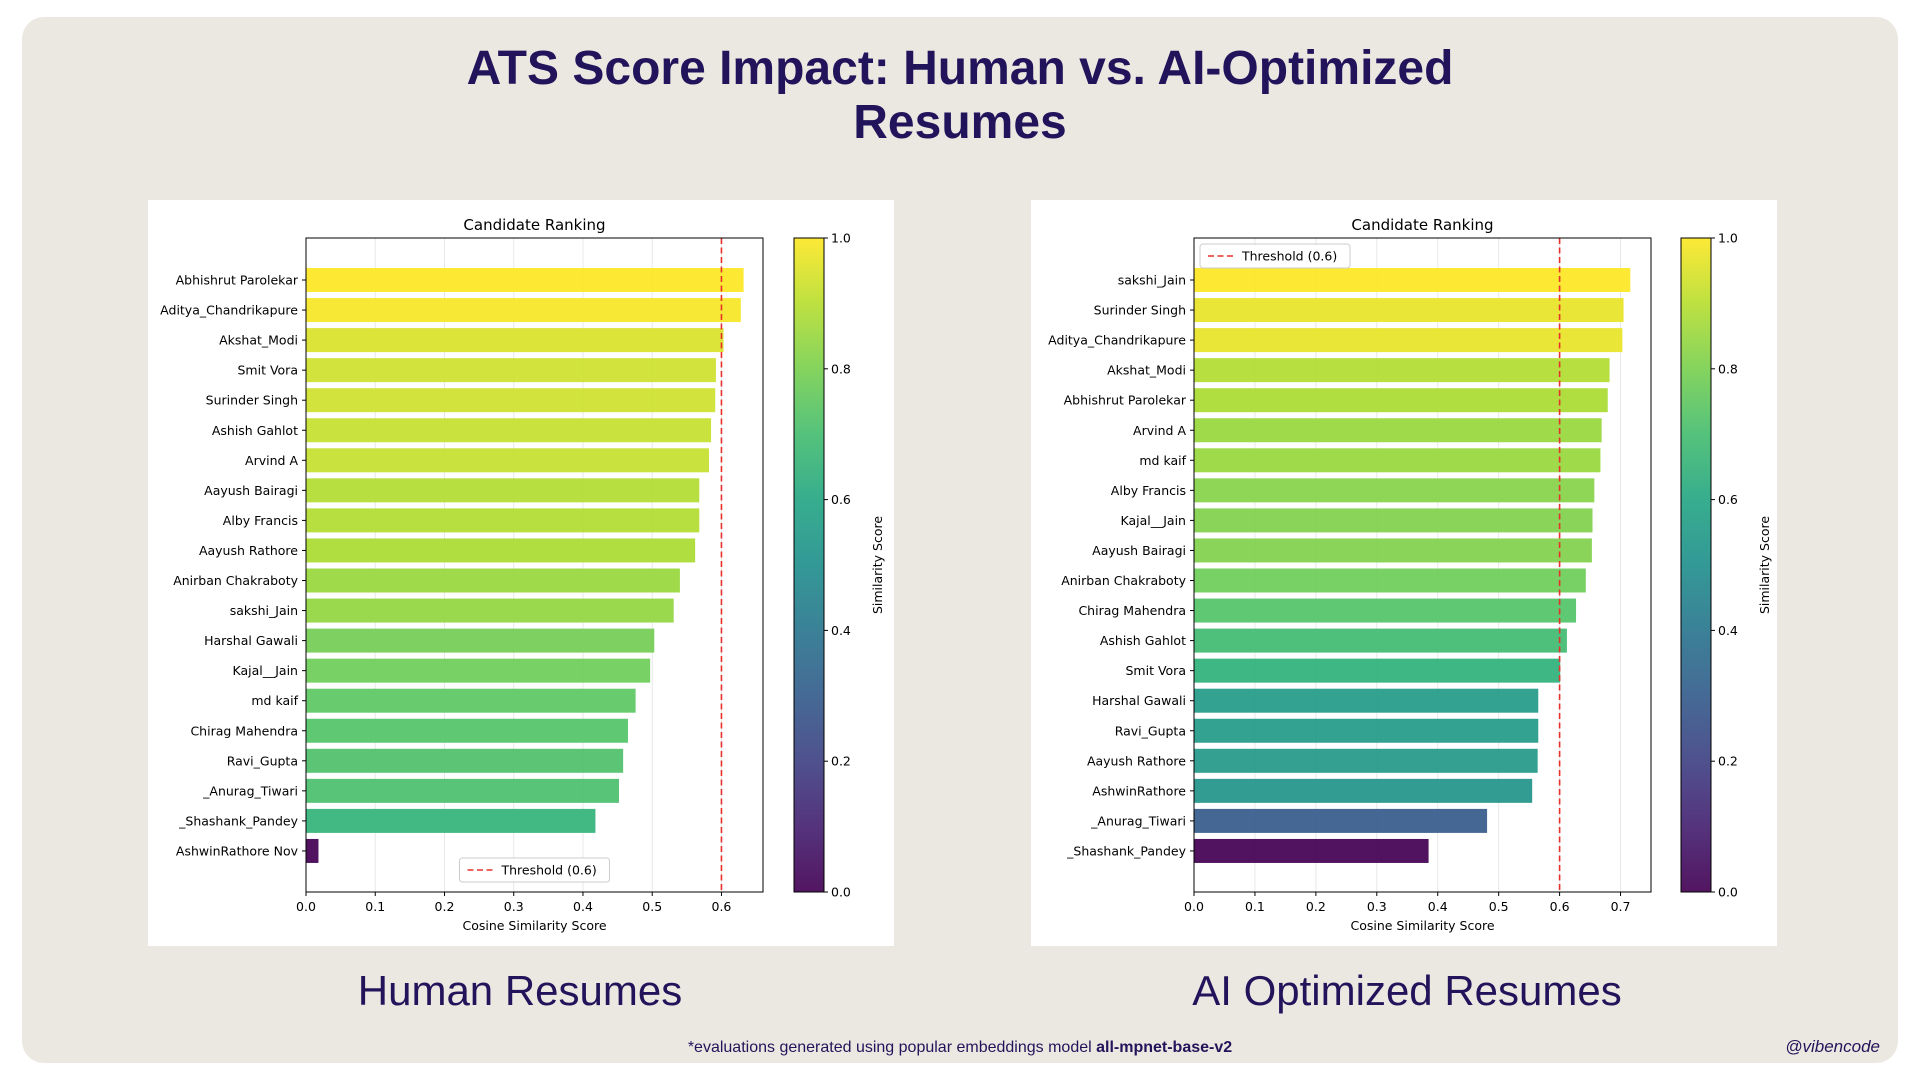 Image resolution: width=1920 pixels, height=1080 pixels. What do you see at coordinates (266, 670) in the screenshot?
I see `y-tick-label: Kajal__Jain` at bounding box center [266, 670].